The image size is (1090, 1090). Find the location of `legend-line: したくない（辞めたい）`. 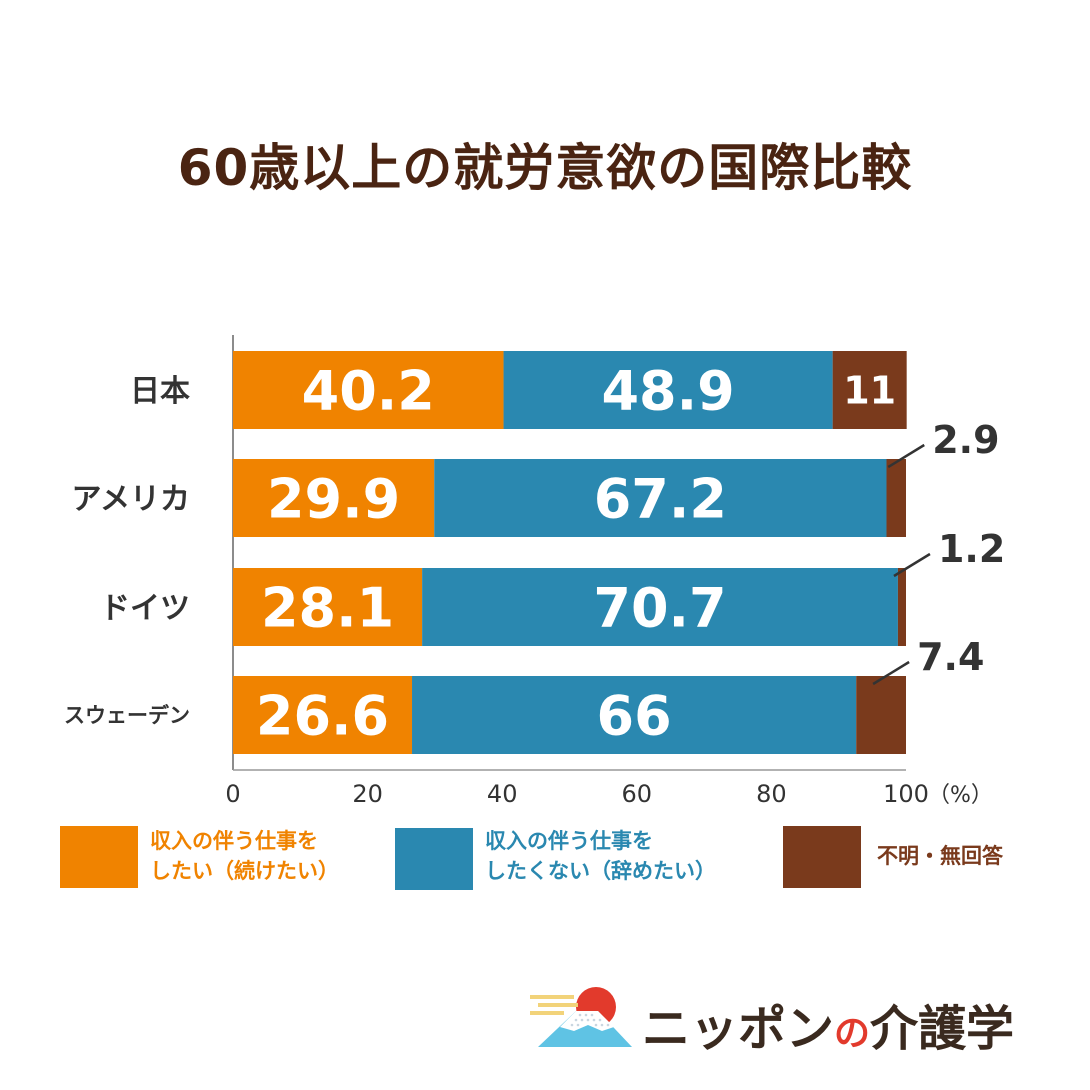

legend-line: したくない（辞めたい） is located at coordinates (600, 871).